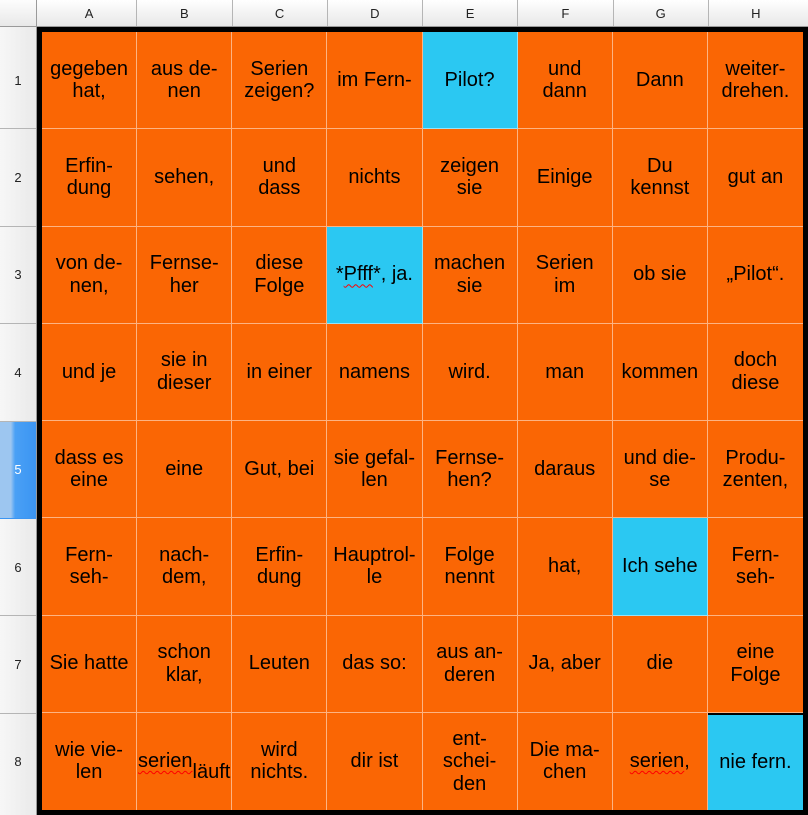 This screenshot has height=815, width=808. Describe the element at coordinates (18, 762) in the screenshot. I see `row-header-8: 8` at that location.